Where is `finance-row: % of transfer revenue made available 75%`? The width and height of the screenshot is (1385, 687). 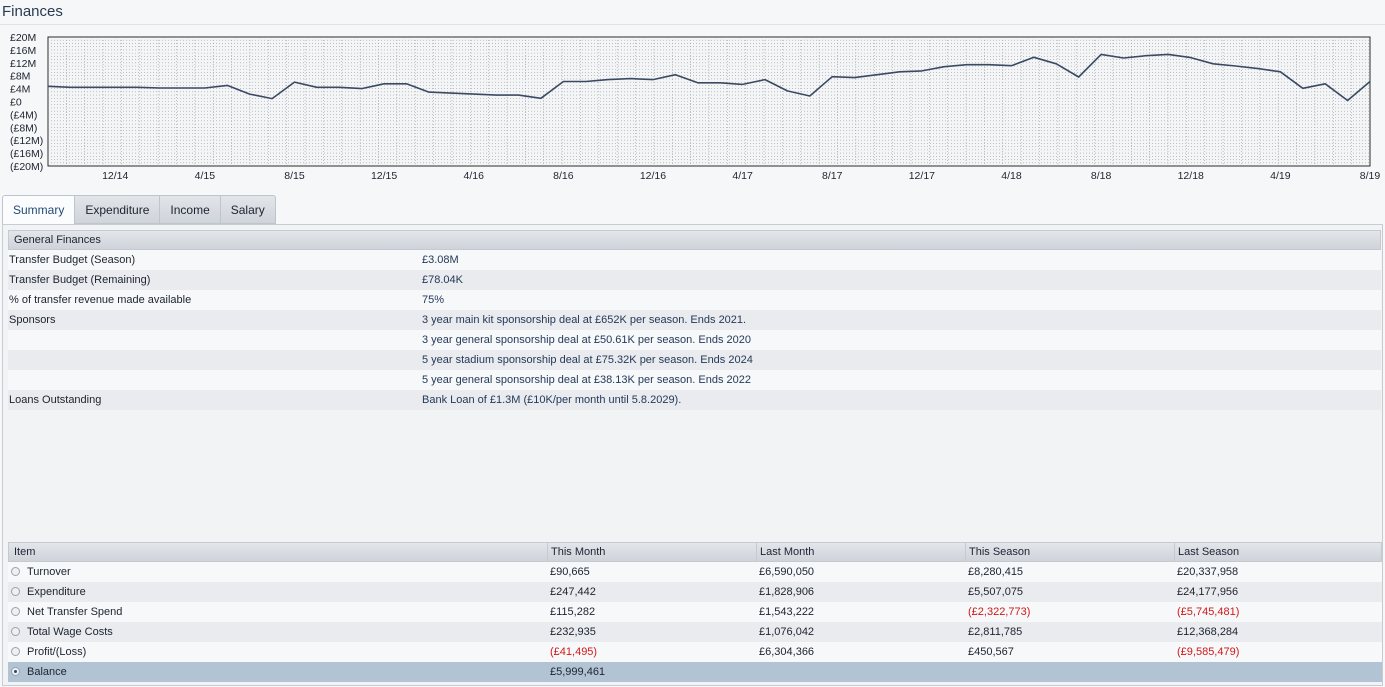
finance-row: % of transfer revenue made available 75% is located at coordinates (694, 300).